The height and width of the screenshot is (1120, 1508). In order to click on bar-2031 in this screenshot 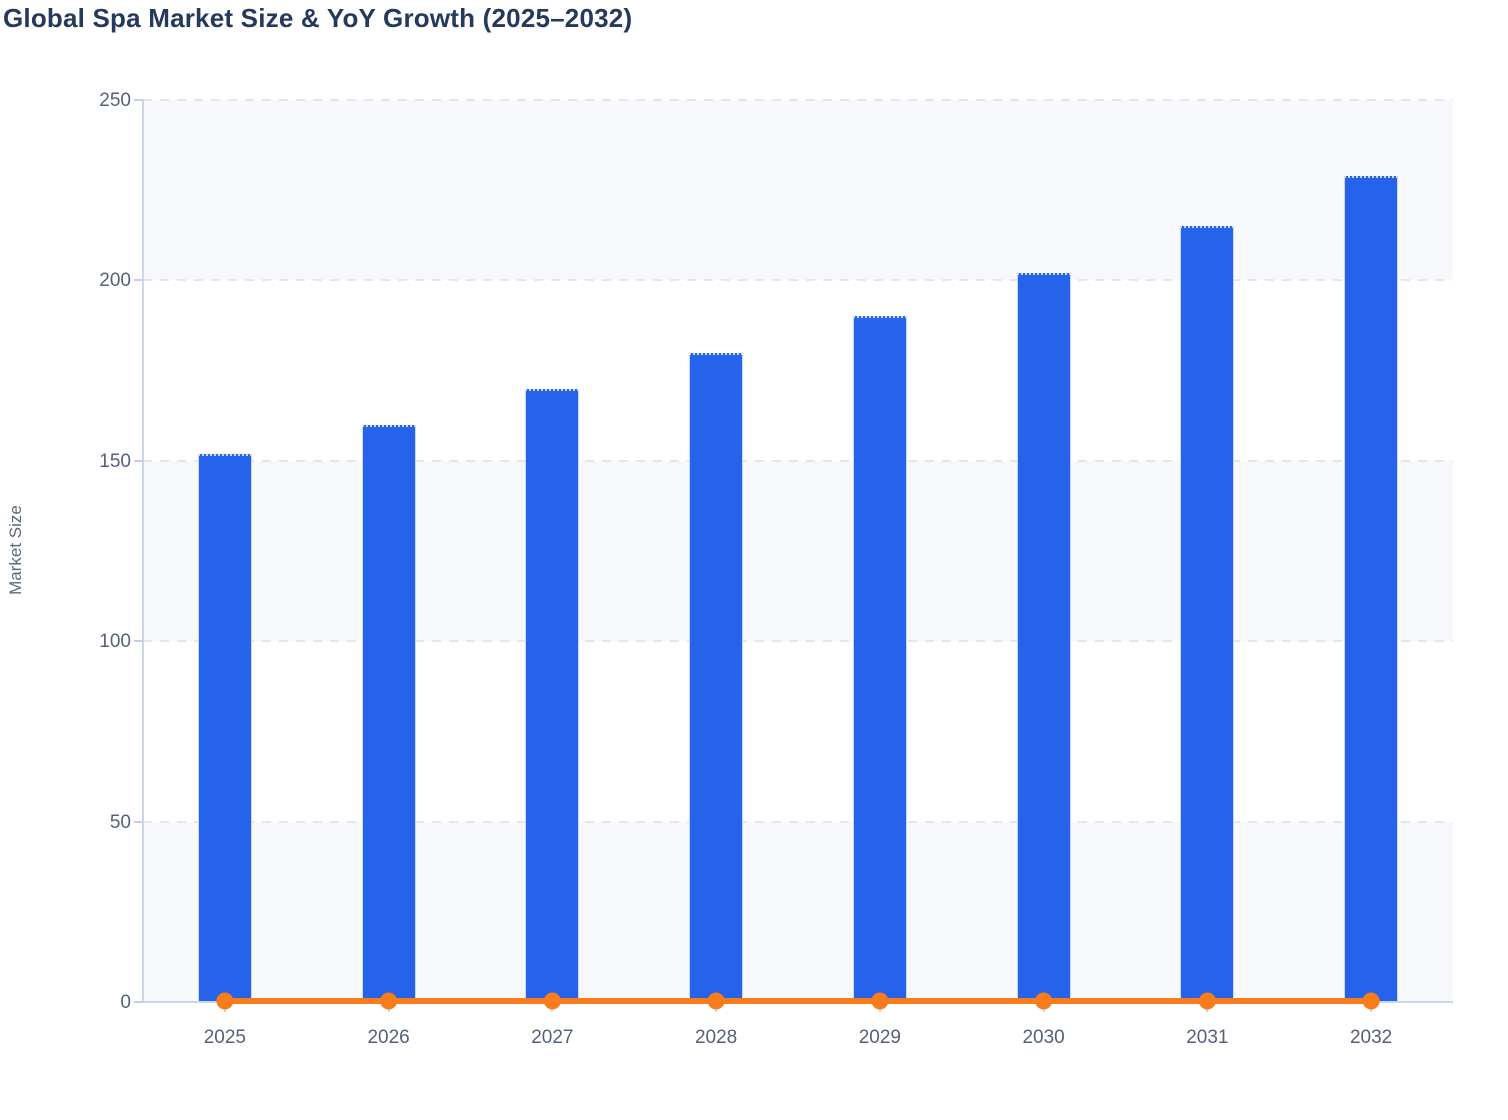, I will do `click(1207, 614)`.